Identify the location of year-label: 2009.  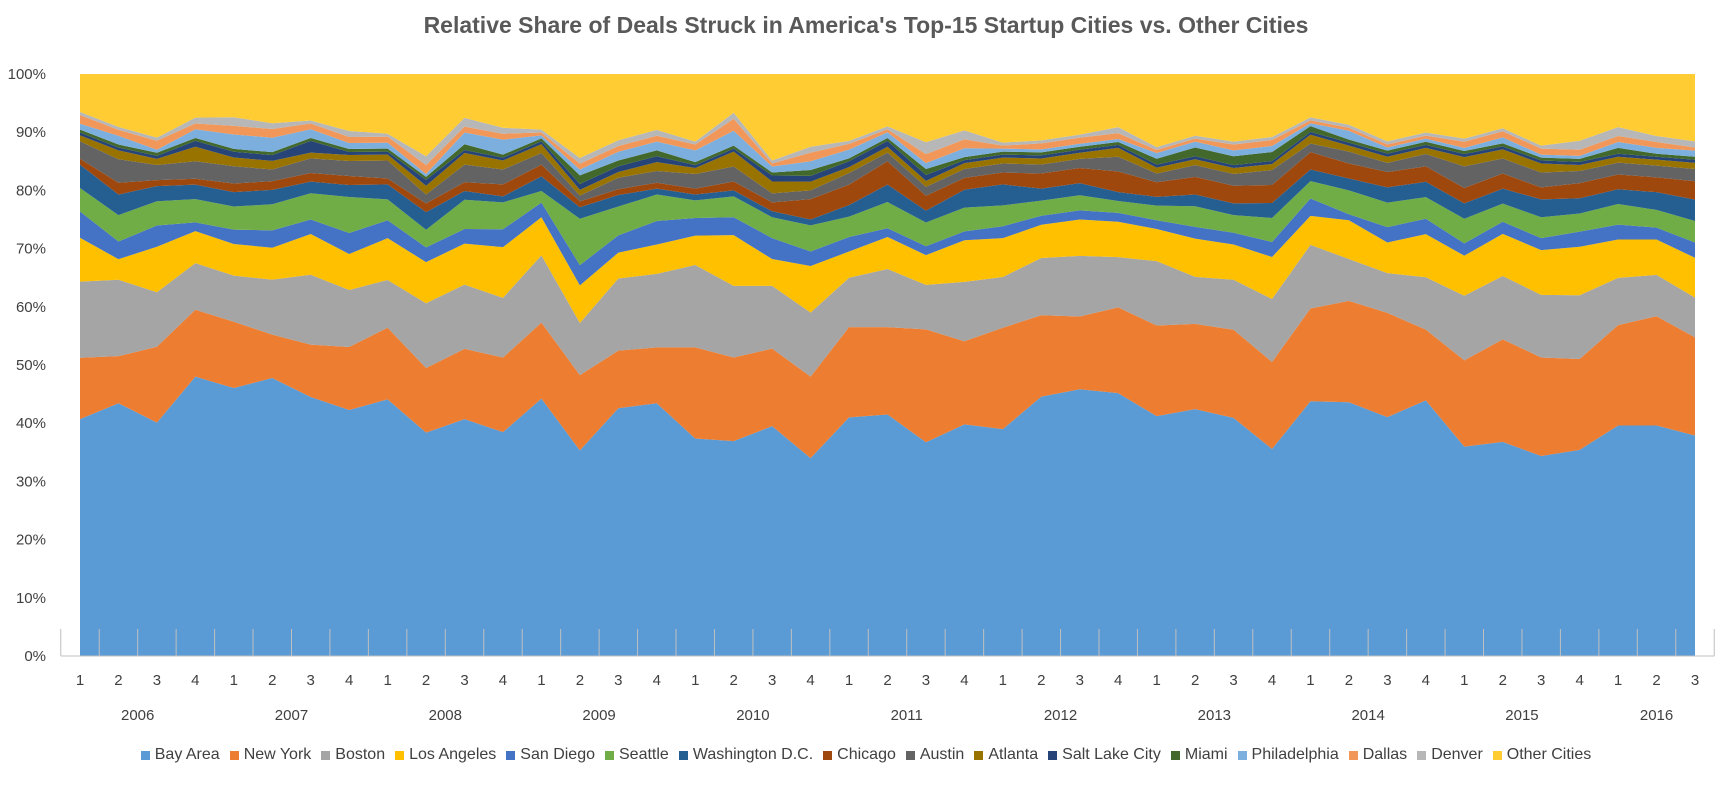
(598, 715).